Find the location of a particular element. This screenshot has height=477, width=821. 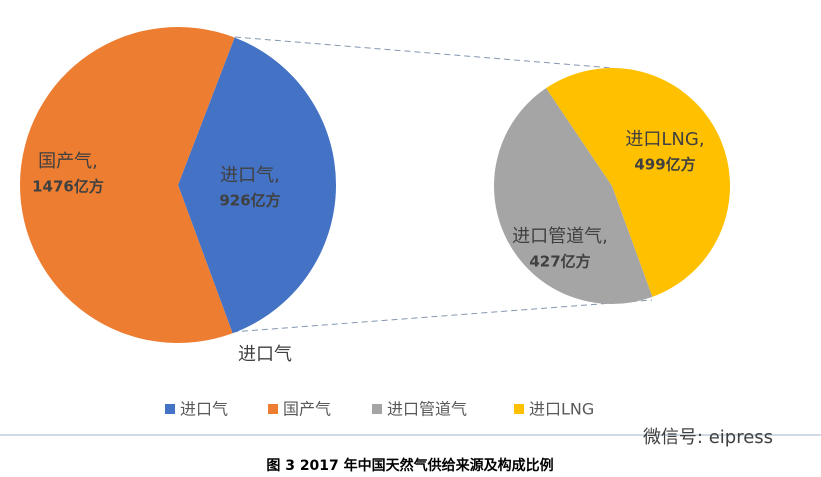

legend-label: 进口LNG is located at coordinates (561, 409).